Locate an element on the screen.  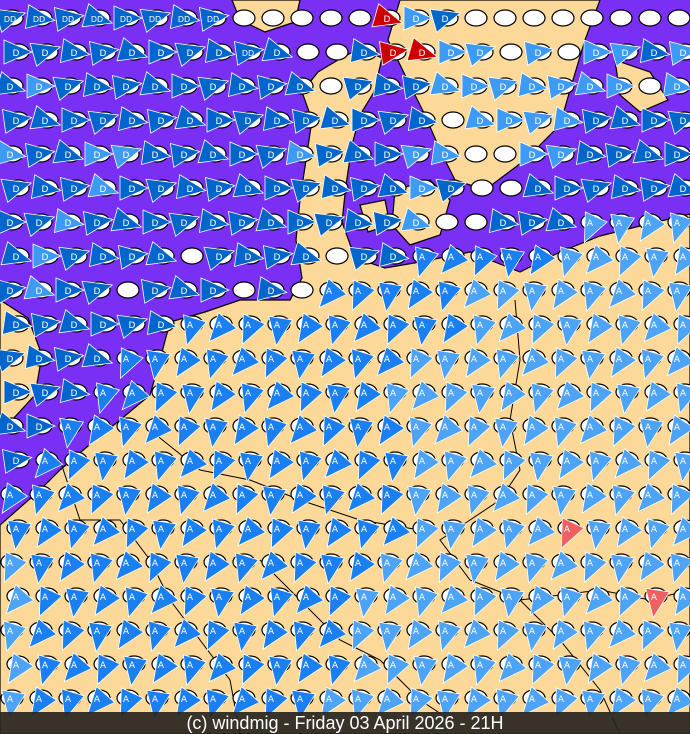
cloud-oval is located at coordinates (650, 18).